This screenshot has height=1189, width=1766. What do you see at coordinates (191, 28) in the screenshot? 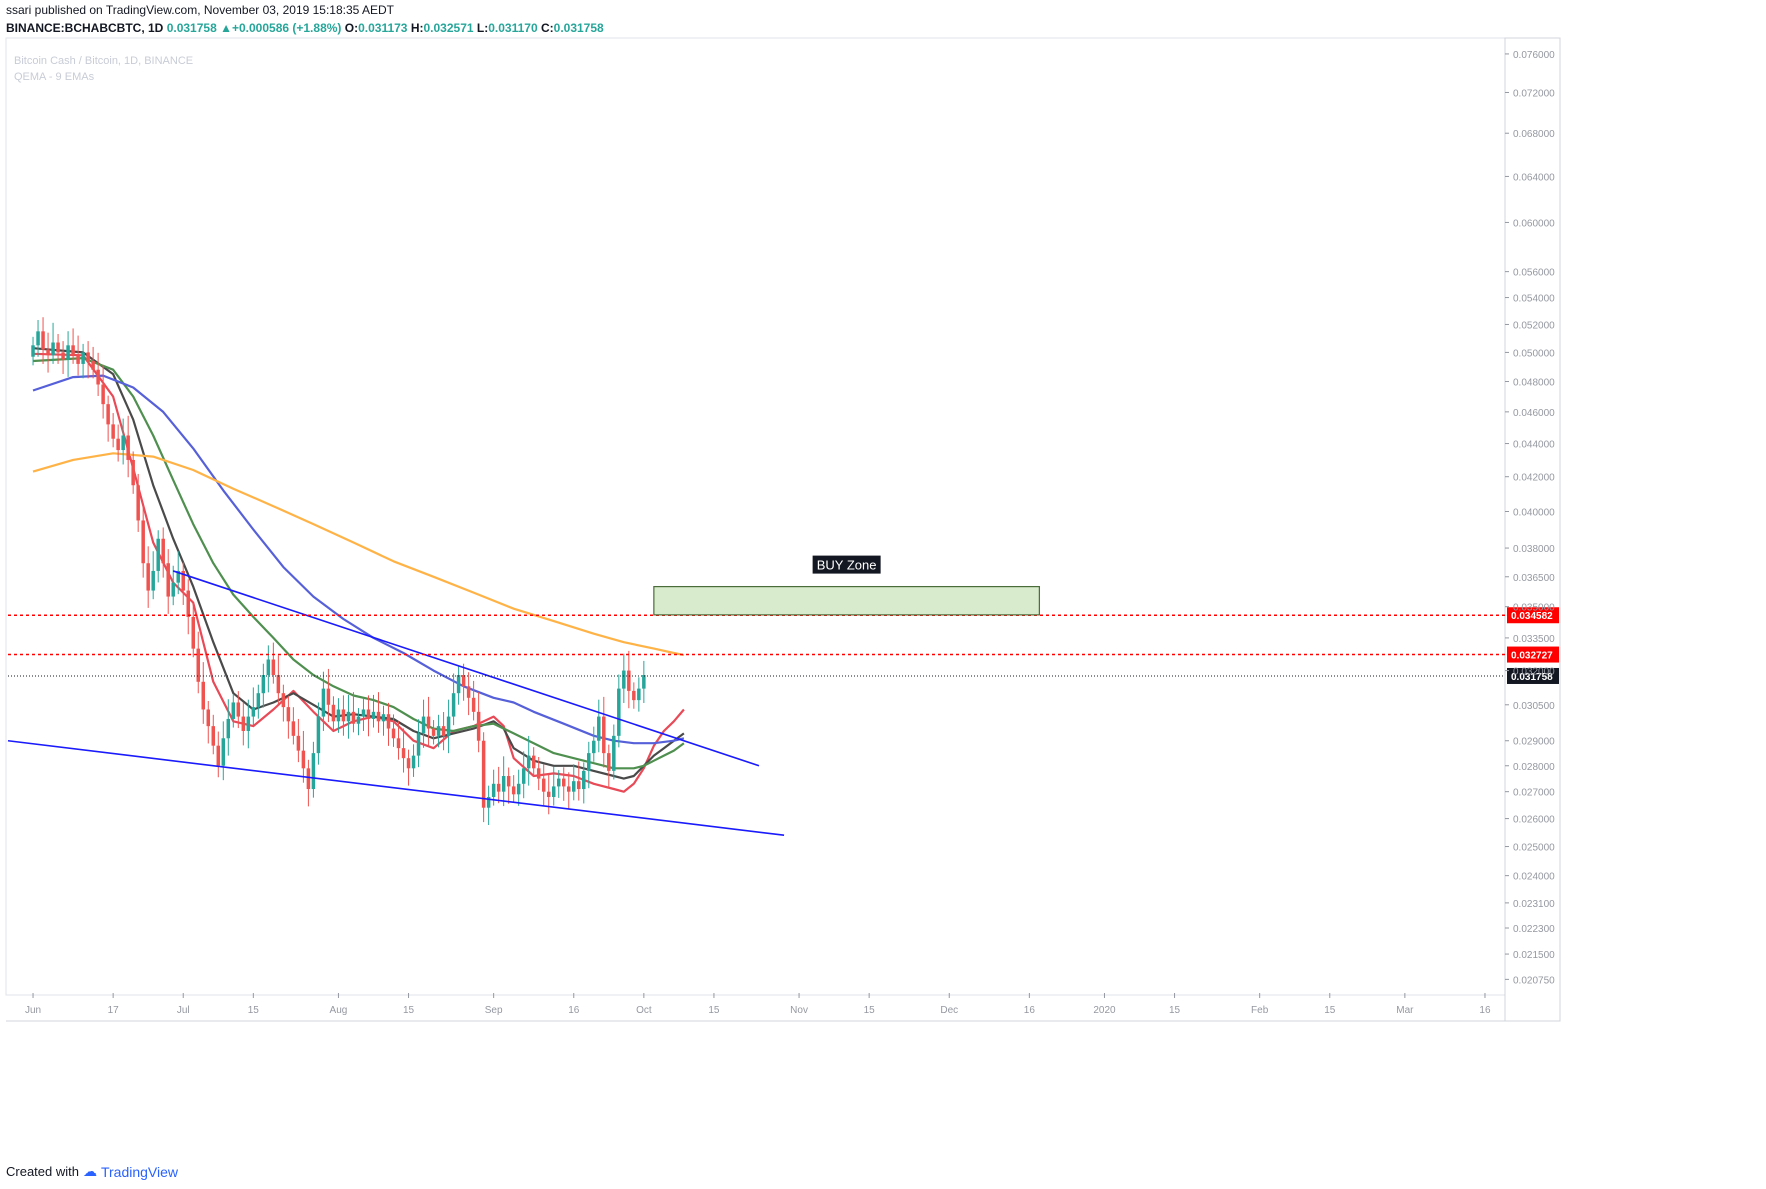
I see `last-price: 0.031758` at bounding box center [191, 28].